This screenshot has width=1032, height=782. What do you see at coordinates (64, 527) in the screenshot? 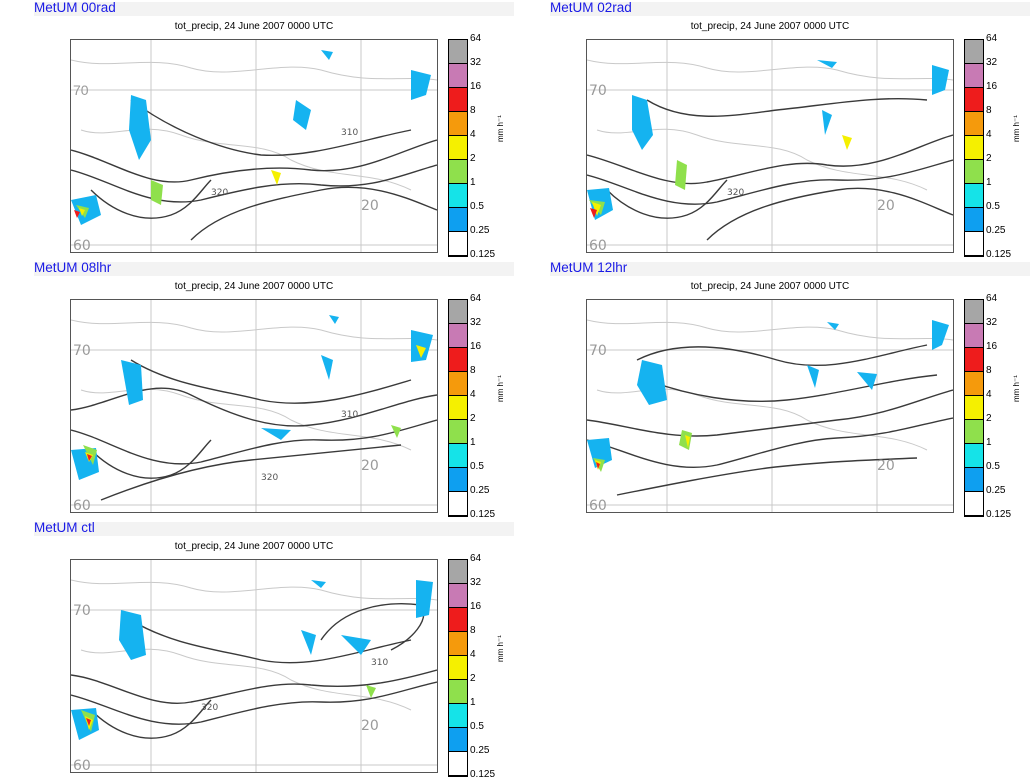
I see `panel-title: MetUM ctl` at bounding box center [64, 527].